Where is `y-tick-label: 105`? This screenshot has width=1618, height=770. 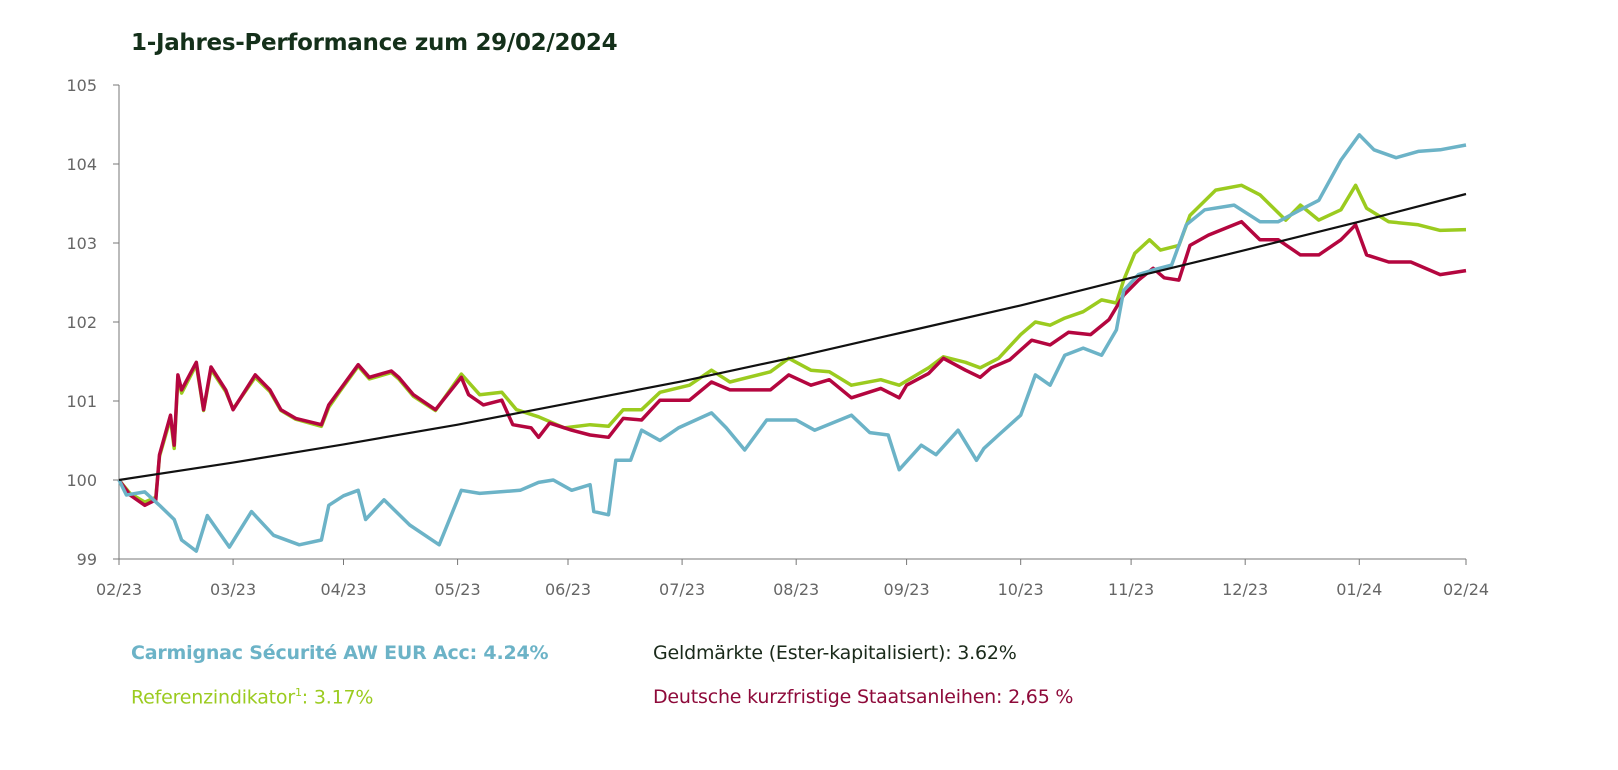 y-tick-label: 105 is located at coordinates (81, 85).